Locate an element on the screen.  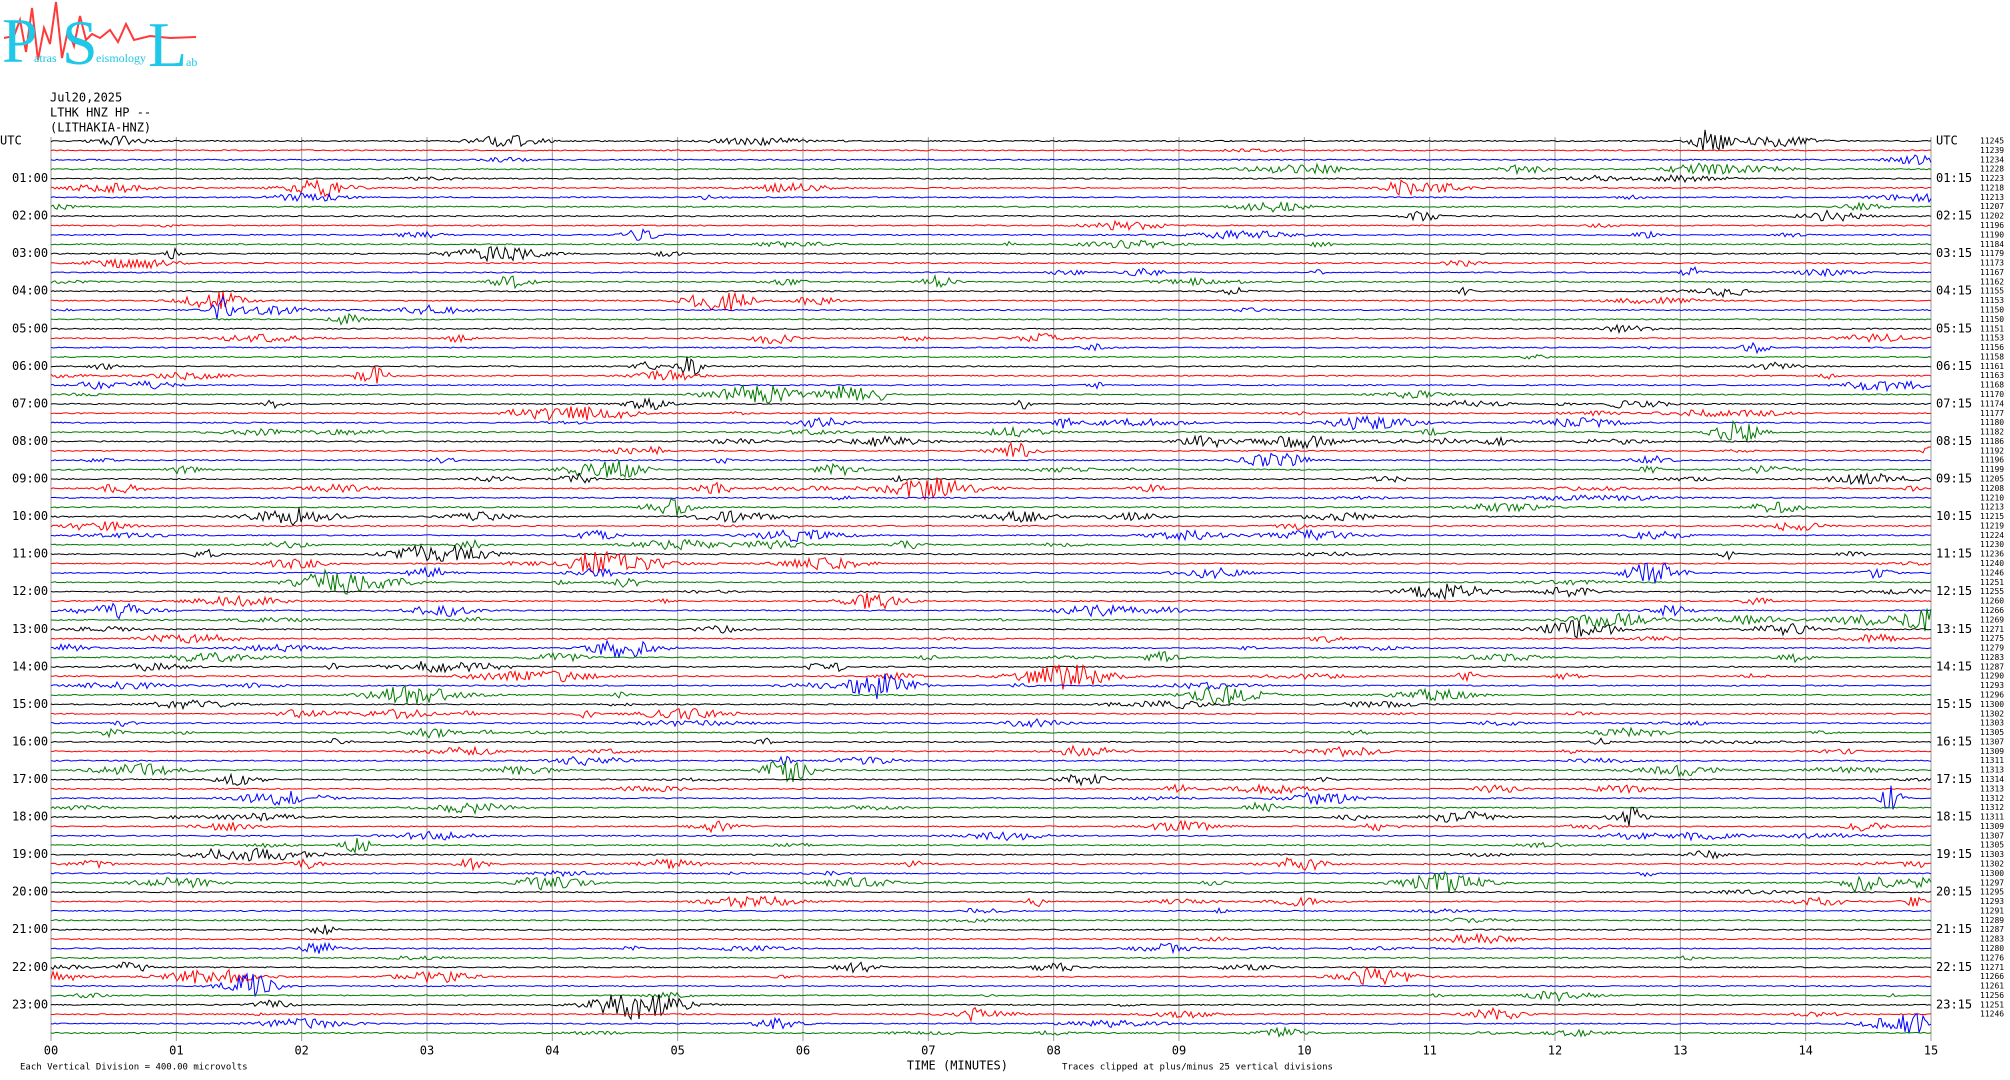
row-count: 11170 is located at coordinates (1992, 394).